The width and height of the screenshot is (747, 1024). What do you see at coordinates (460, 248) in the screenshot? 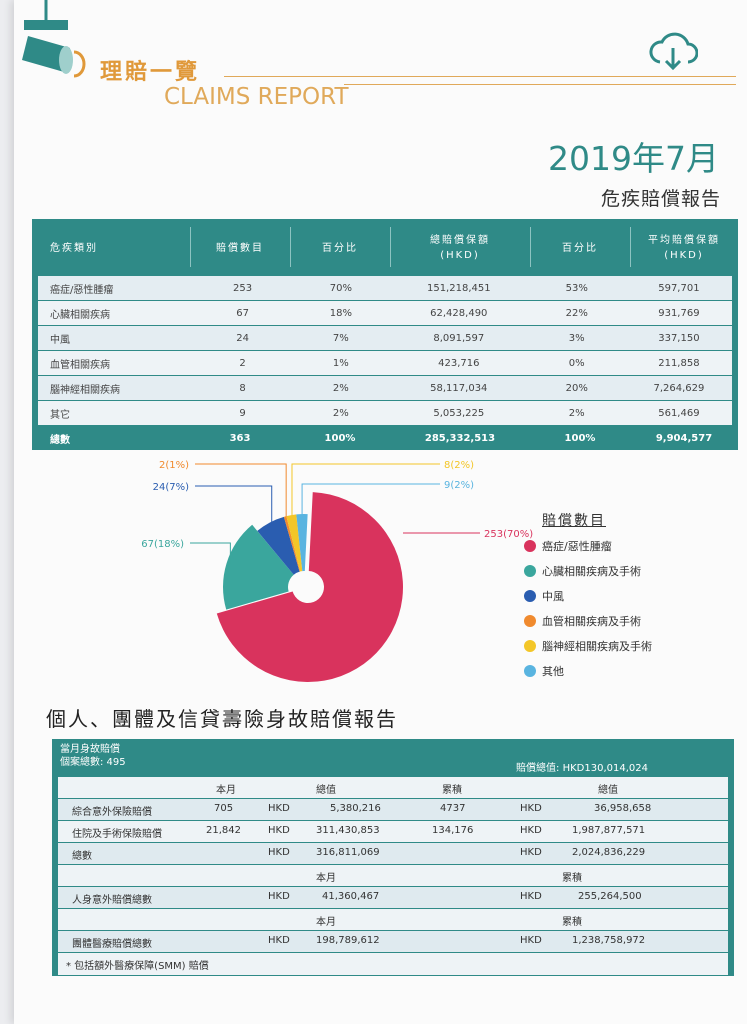
I see `col-header: 總賠償保額 (HKD)` at bounding box center [460, 248].